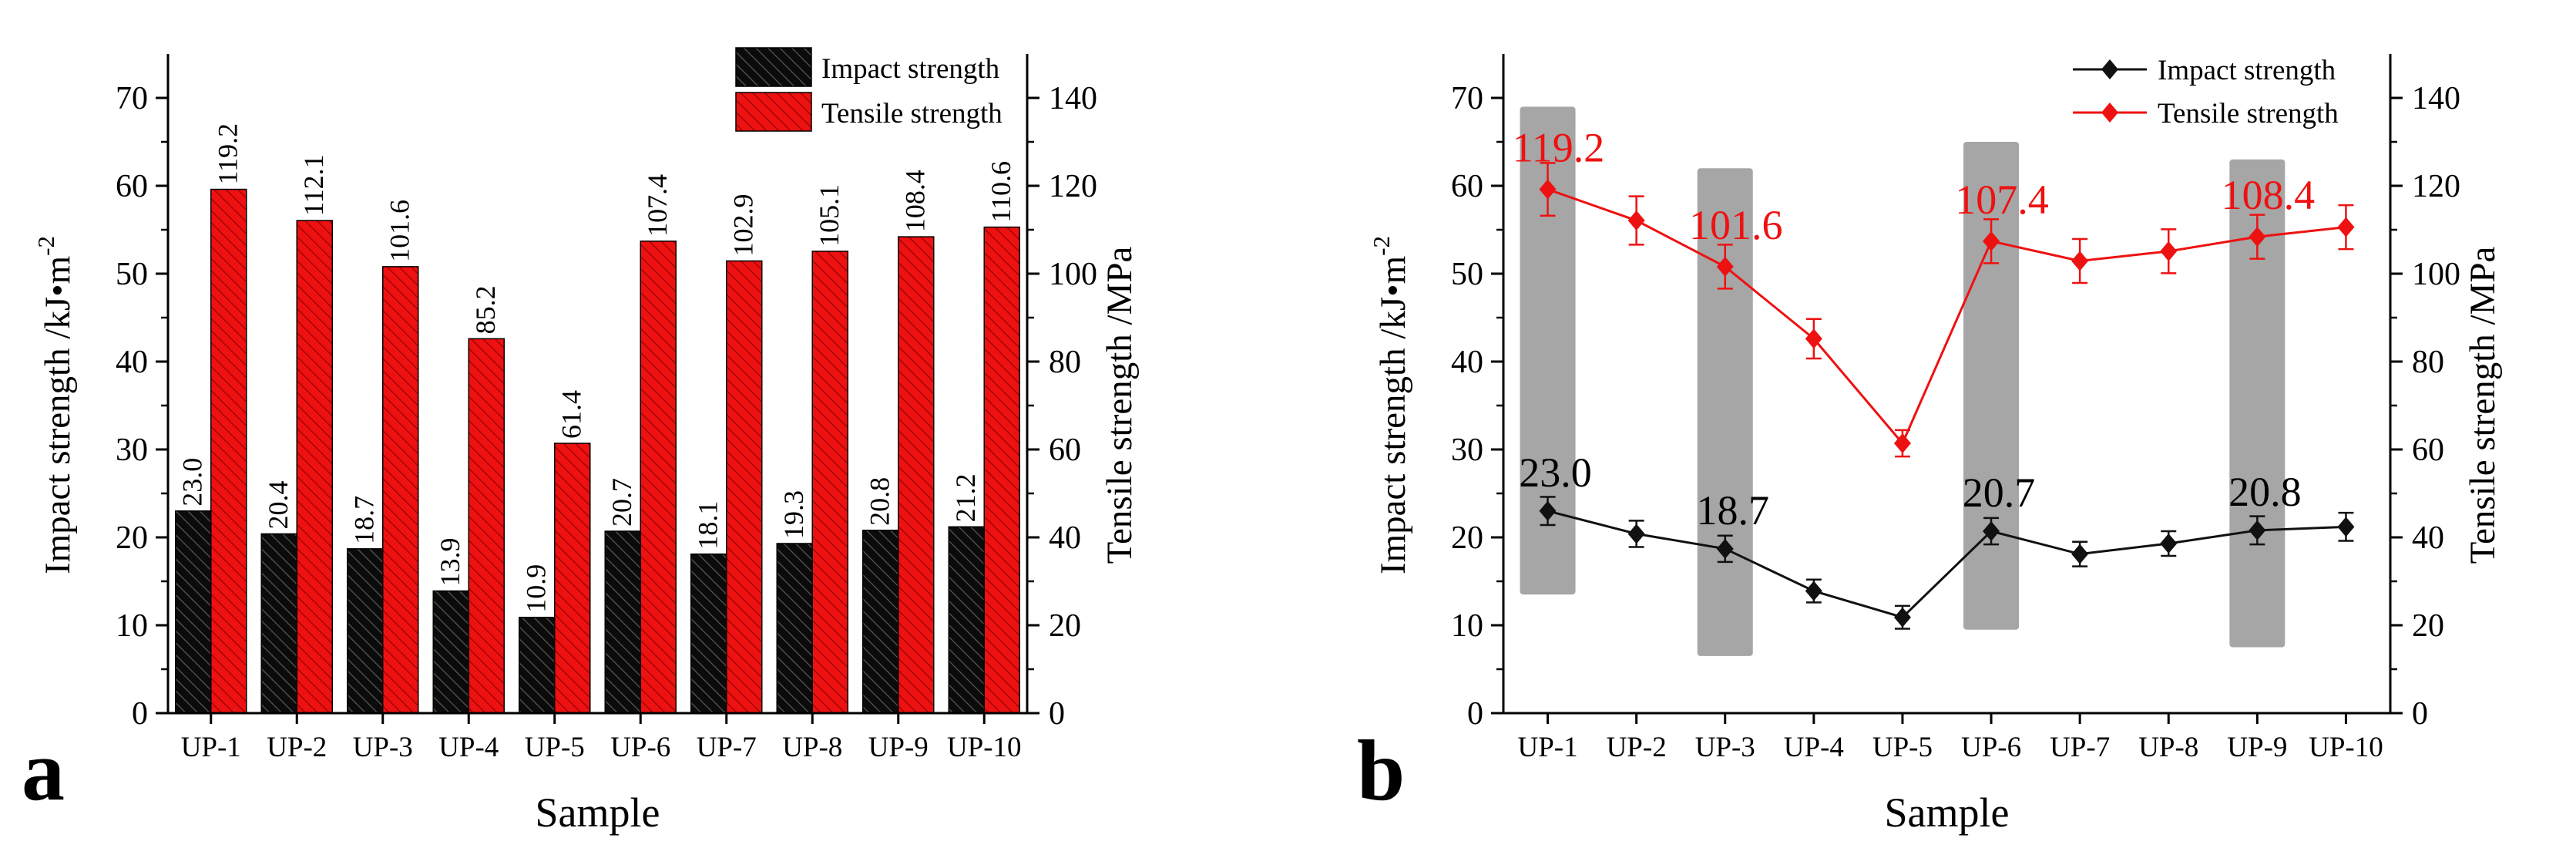  What do you see at coordinates (313, 185) in the screenshot?
I see `tensile-bar-label: 112.1` at bounding box center [313, 185].